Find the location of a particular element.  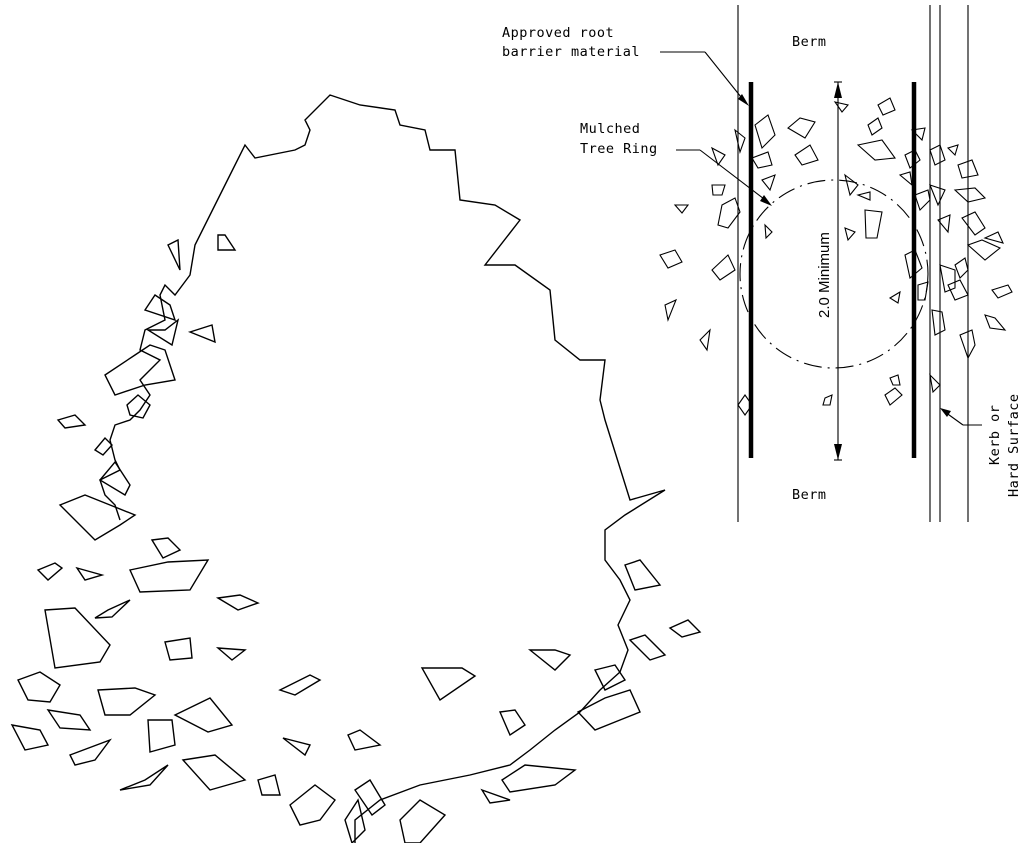

leader-kerb is located at coordinates (961, 417).